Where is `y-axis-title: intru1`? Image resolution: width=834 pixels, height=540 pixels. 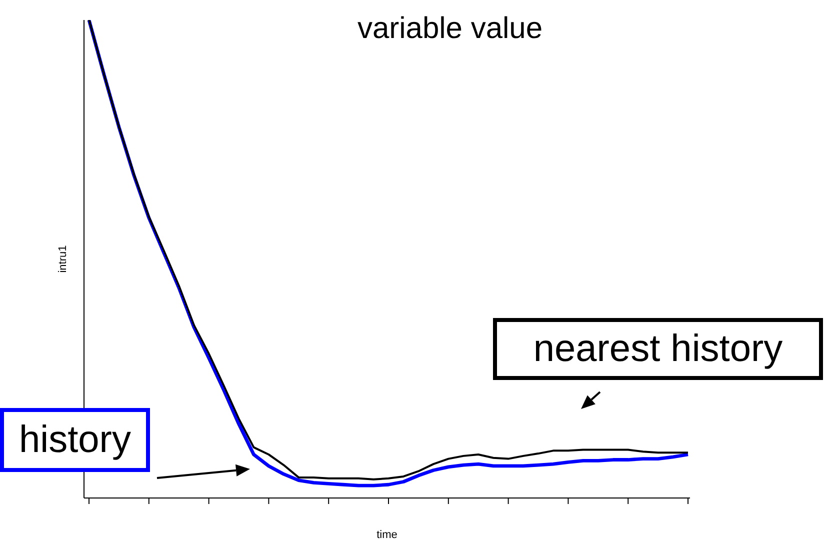 y-axis-title: intru1 is located at coordinates (62, 259).